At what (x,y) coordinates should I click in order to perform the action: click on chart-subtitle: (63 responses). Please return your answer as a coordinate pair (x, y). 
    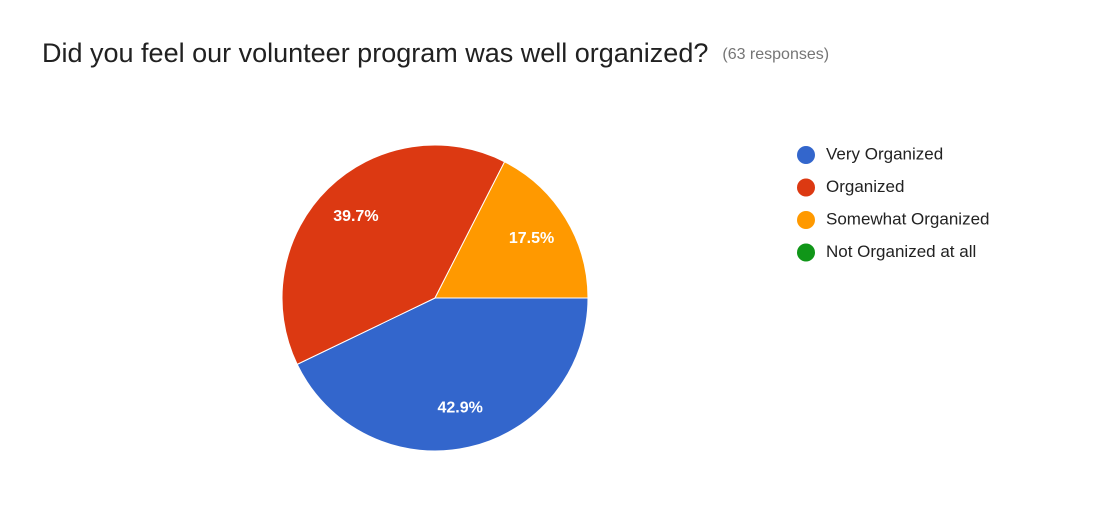
    Looking at the image, I should click on (775, 54).